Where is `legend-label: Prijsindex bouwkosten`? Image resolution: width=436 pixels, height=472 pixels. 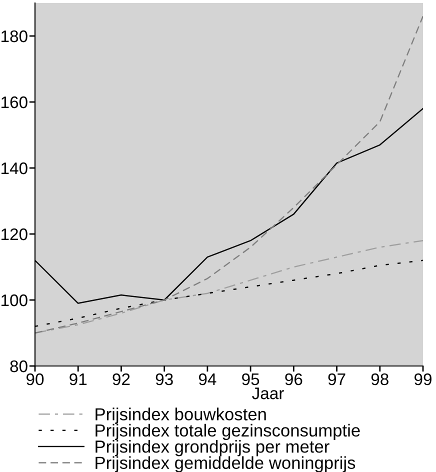 legend-label: Prijsindex bouwkosten is located at coordinates (181, 416).